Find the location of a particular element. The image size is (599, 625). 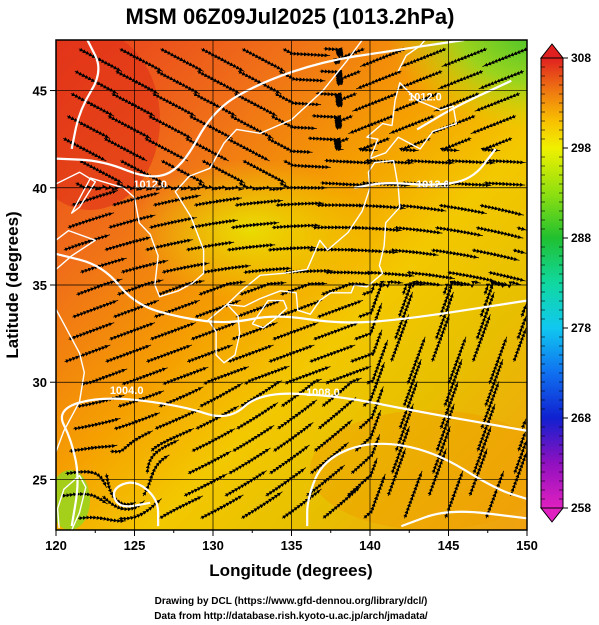

colorbar-label: 258 is located at coordinates (581, 508).